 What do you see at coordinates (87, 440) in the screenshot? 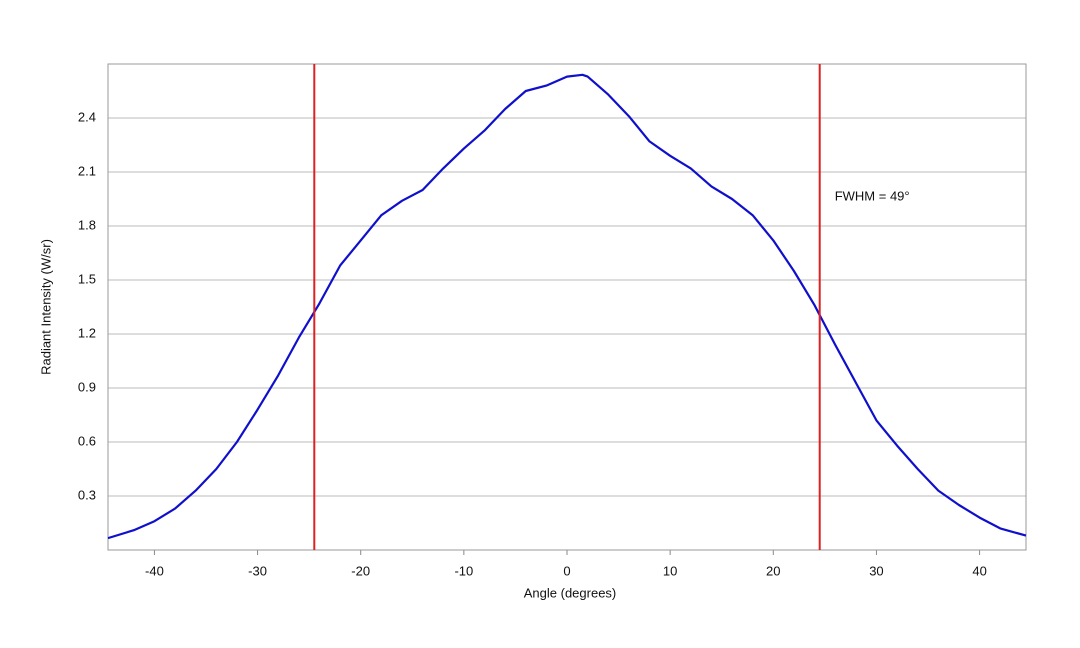
I see `y-tick-label: 0.6` at bounding box center [87, 440].